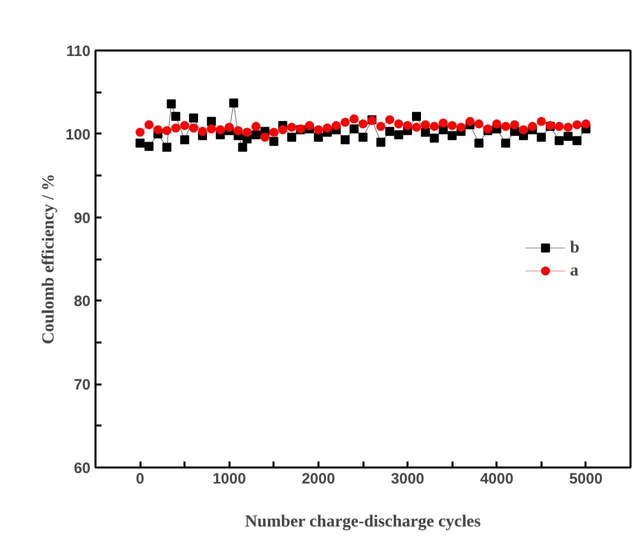  What do you see at coordinates (363, 521) in the screenshot?
I see `x-axis-title: Number charge-discharge cycles` at bounding box center [363, 521].